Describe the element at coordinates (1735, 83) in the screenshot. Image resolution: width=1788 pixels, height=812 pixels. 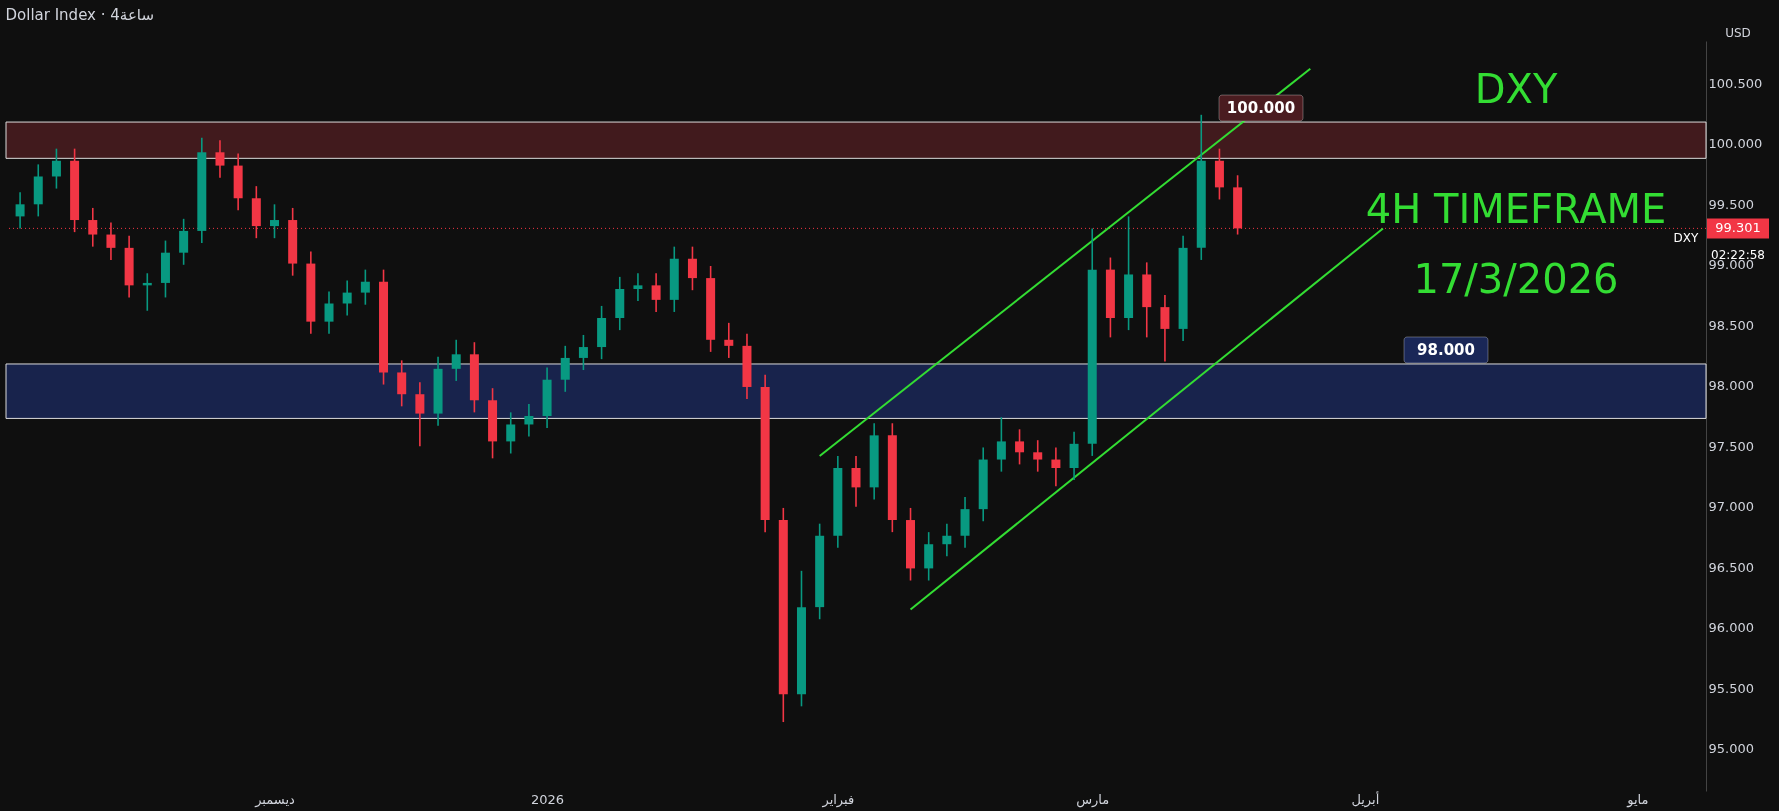
I see `y-tick-label: 100.500` at that location.